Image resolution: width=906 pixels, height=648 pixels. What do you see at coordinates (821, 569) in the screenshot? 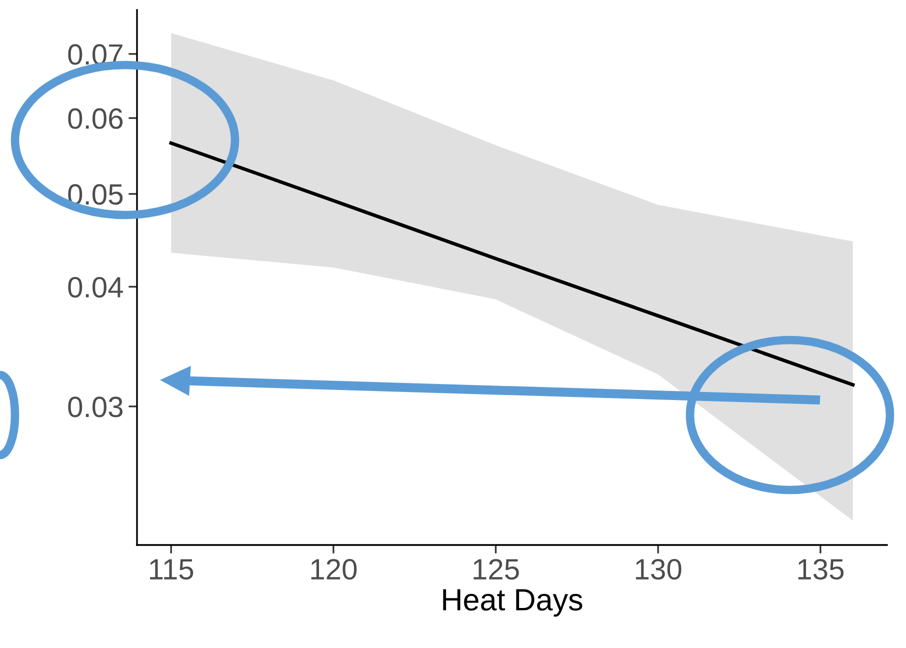
I see `x-tick-label: 135` at bounding box center [821, 569].